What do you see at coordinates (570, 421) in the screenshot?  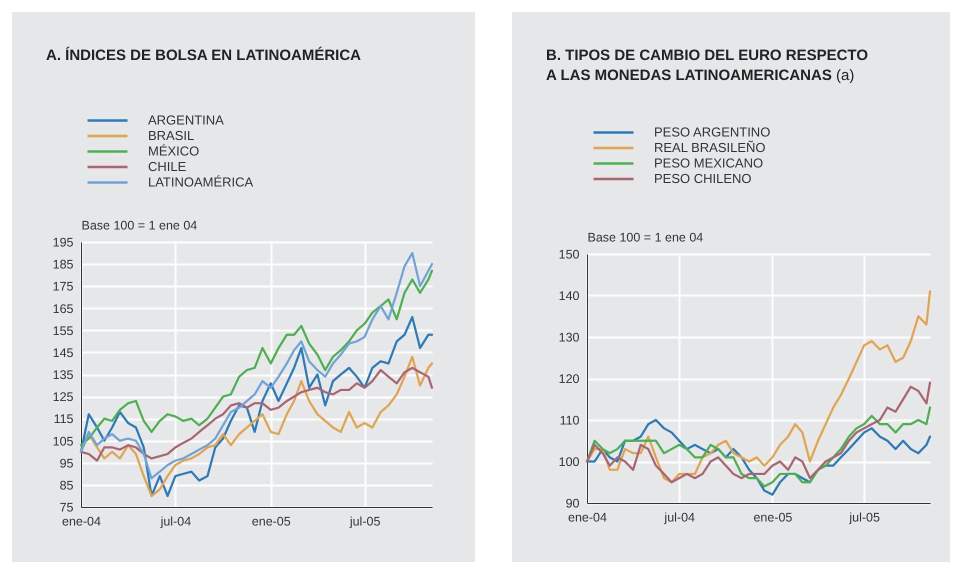 I see `y-tick-label: 110` at bounding box center [570, 421].